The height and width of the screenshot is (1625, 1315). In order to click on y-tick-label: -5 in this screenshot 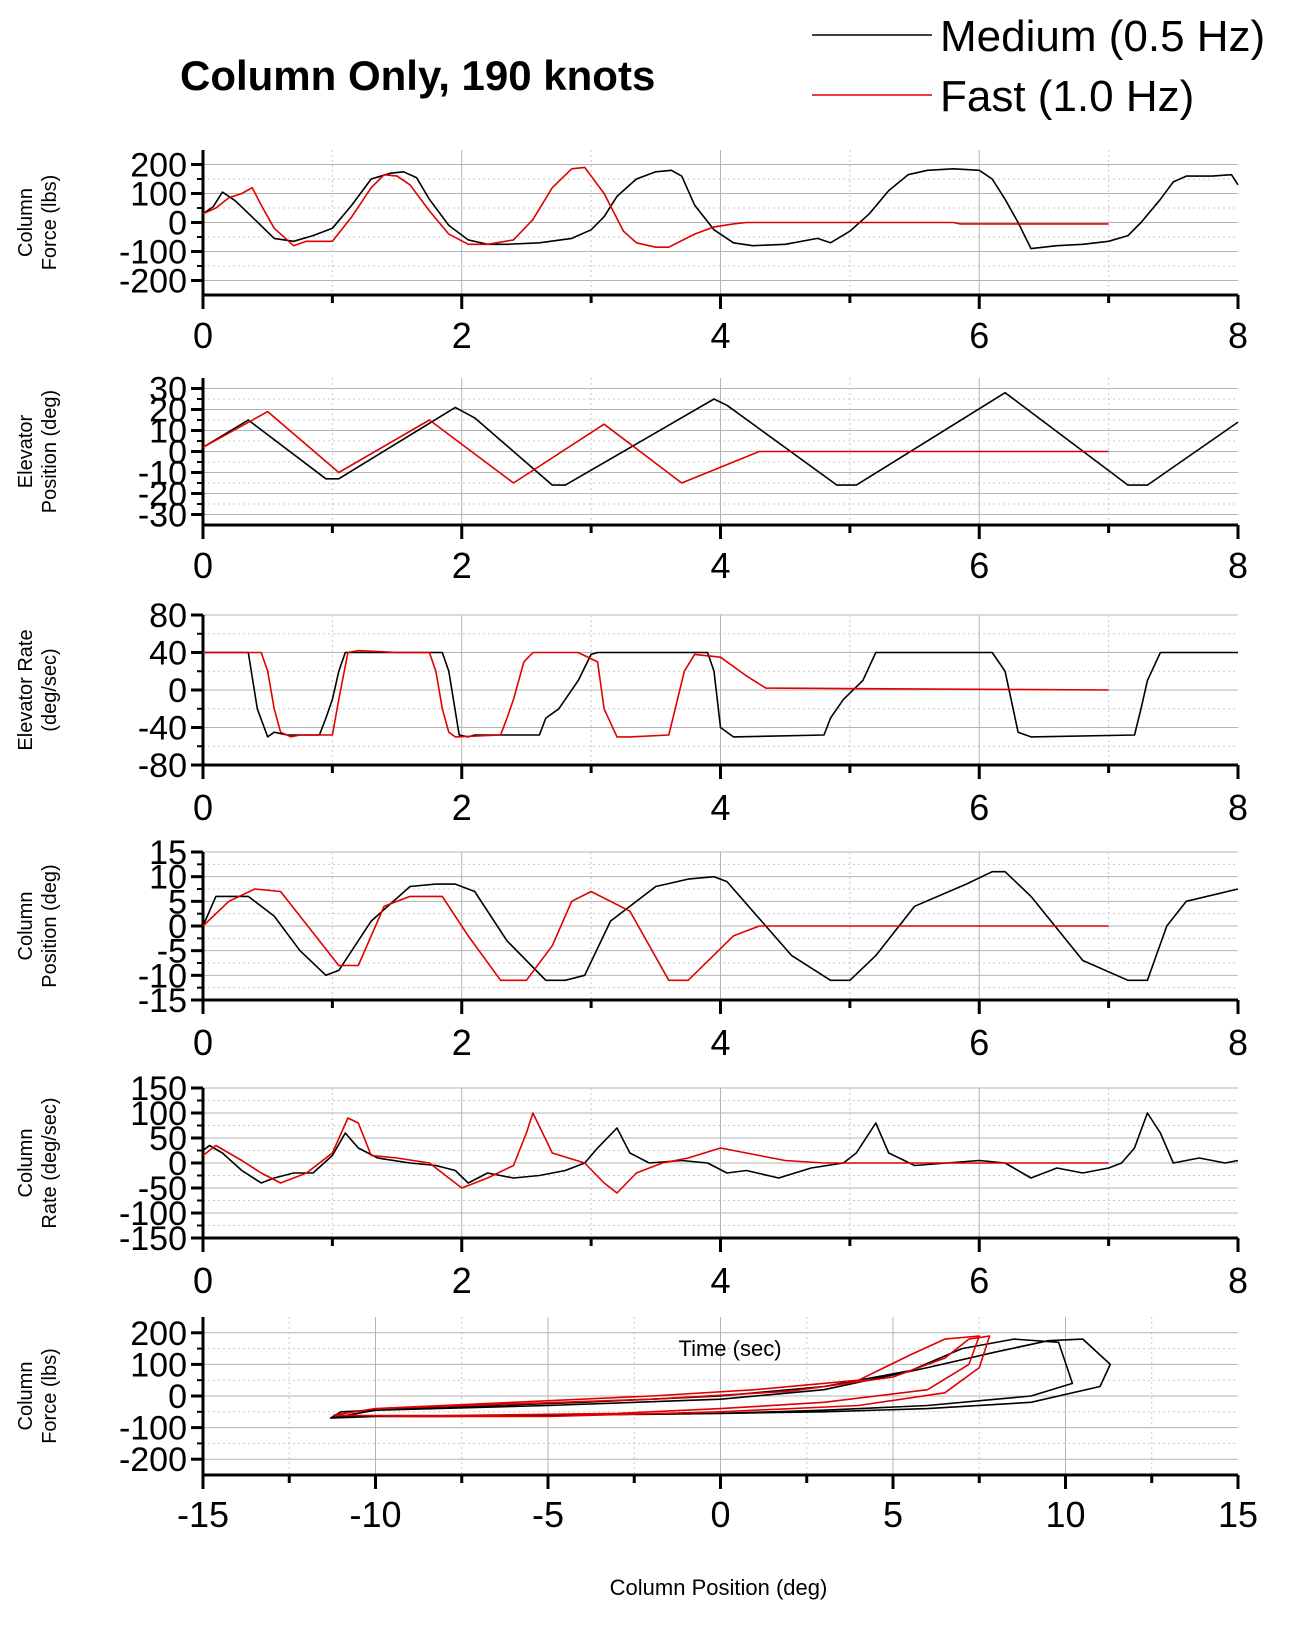, I will do `click(172, 952)`.